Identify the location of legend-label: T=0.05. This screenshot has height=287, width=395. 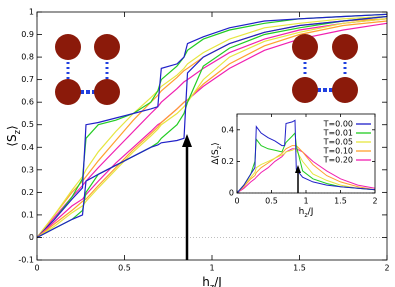
(338, 142).